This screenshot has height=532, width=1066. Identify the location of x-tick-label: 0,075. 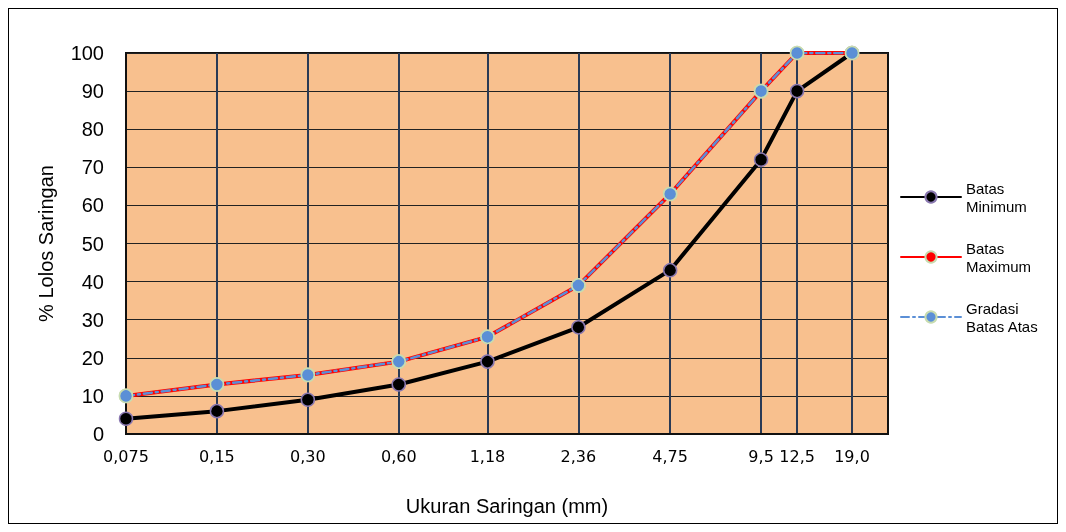
(126, 456).